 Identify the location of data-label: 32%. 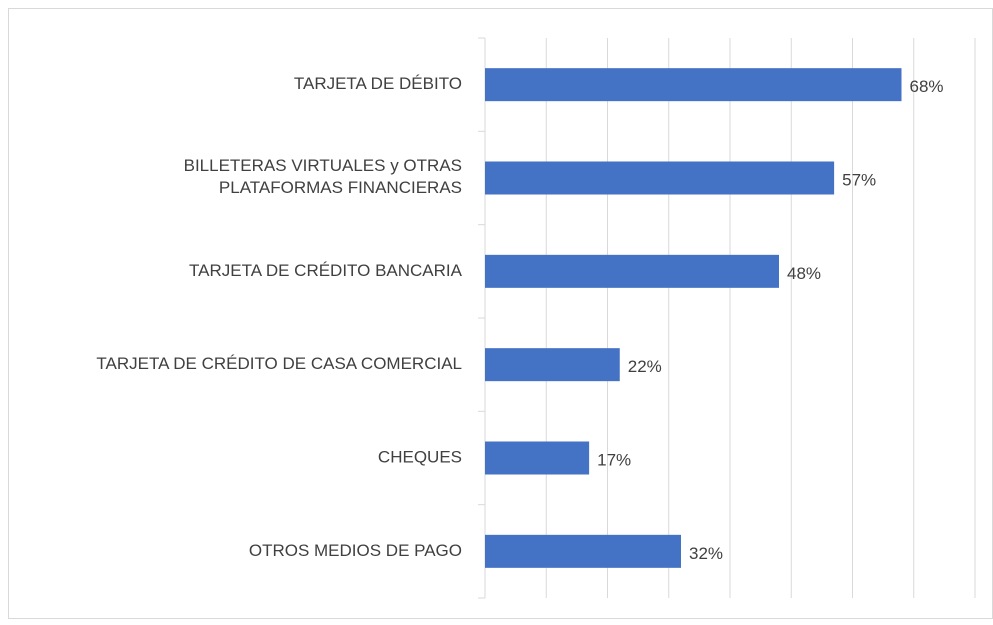
(706, 553).